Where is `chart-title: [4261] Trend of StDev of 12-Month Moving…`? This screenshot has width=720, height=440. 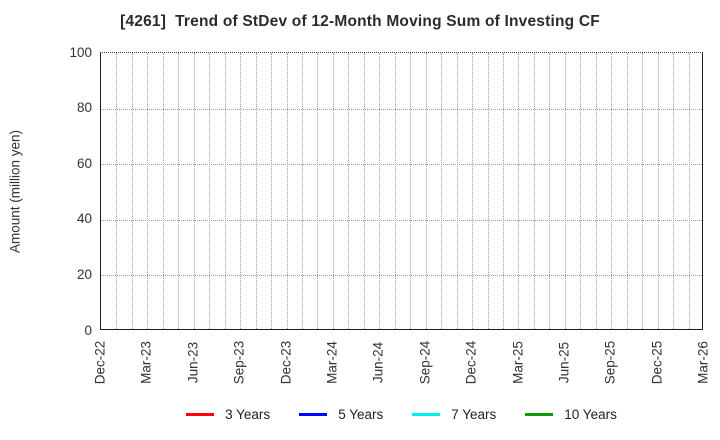
chart-title: [4261] Trend of StDev of 12-Month Moving… is located at coordinates (360, 21).